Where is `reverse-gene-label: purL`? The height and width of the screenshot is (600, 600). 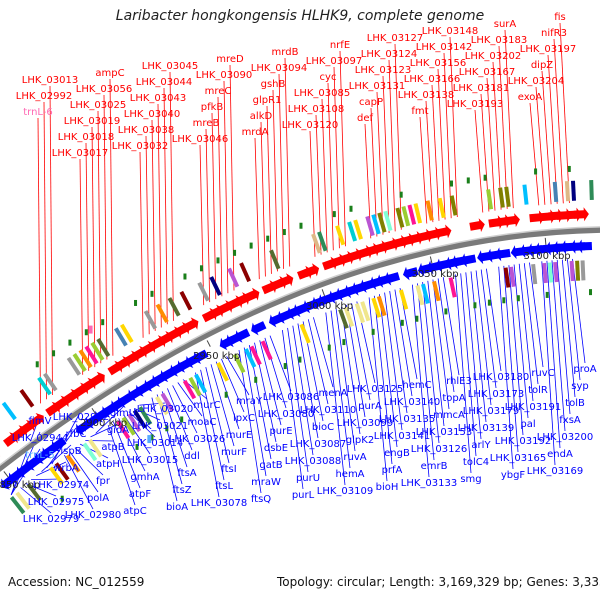
reverse-gene-label: purL is located at coordinates (303, 495).